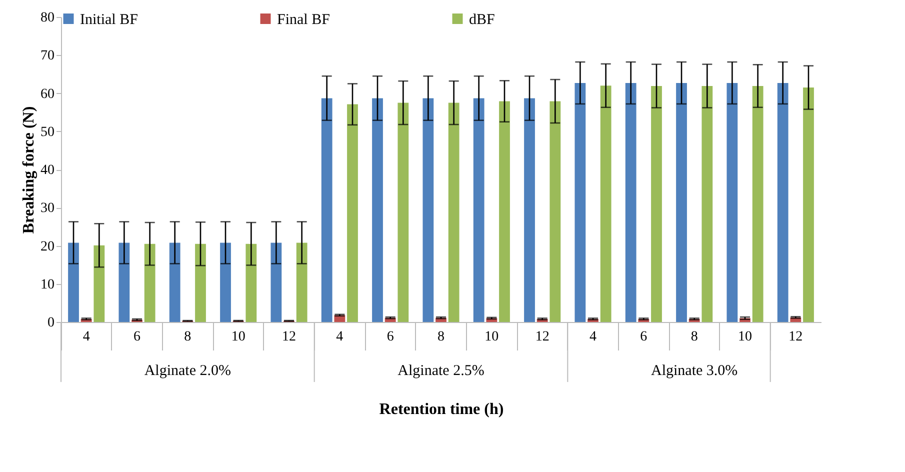  What do you see at coordinates (47, 132) in the screenshot?
I see `y-tick-label: 50` at bounding box center [47, 132].